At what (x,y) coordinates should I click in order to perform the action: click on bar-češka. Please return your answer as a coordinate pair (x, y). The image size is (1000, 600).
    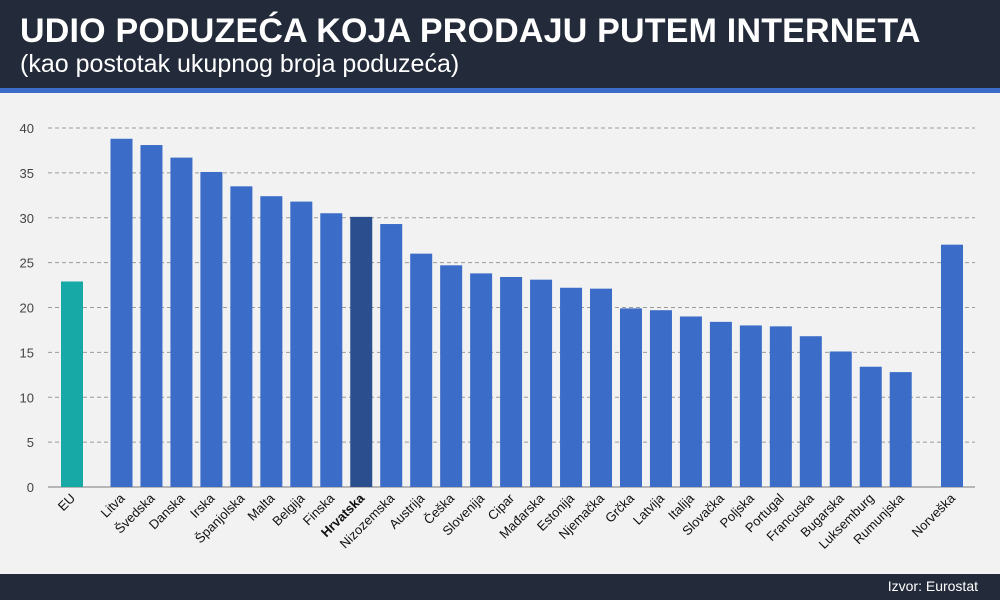
    Looking at the image, I should click on (451, 376).